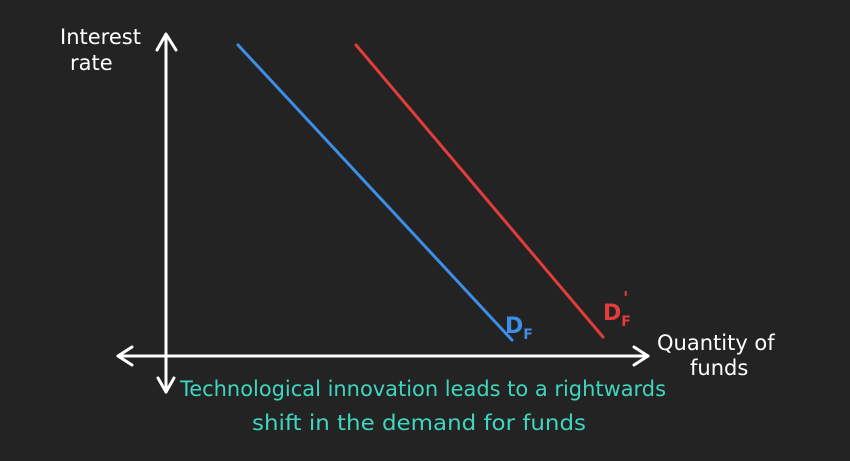 This screenshot has height=461, width=850. Describe the element at coordinates (91, 63) in the screenshot. I see `y-axis-label-line2: rate` at that location.